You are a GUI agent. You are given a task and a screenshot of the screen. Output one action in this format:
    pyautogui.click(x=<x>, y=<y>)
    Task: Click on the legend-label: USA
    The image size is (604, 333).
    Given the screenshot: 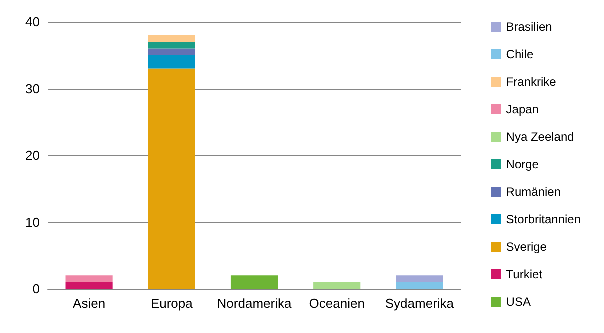 What is the action you would take?
    pyautogui.click(x=518, y=302)
    